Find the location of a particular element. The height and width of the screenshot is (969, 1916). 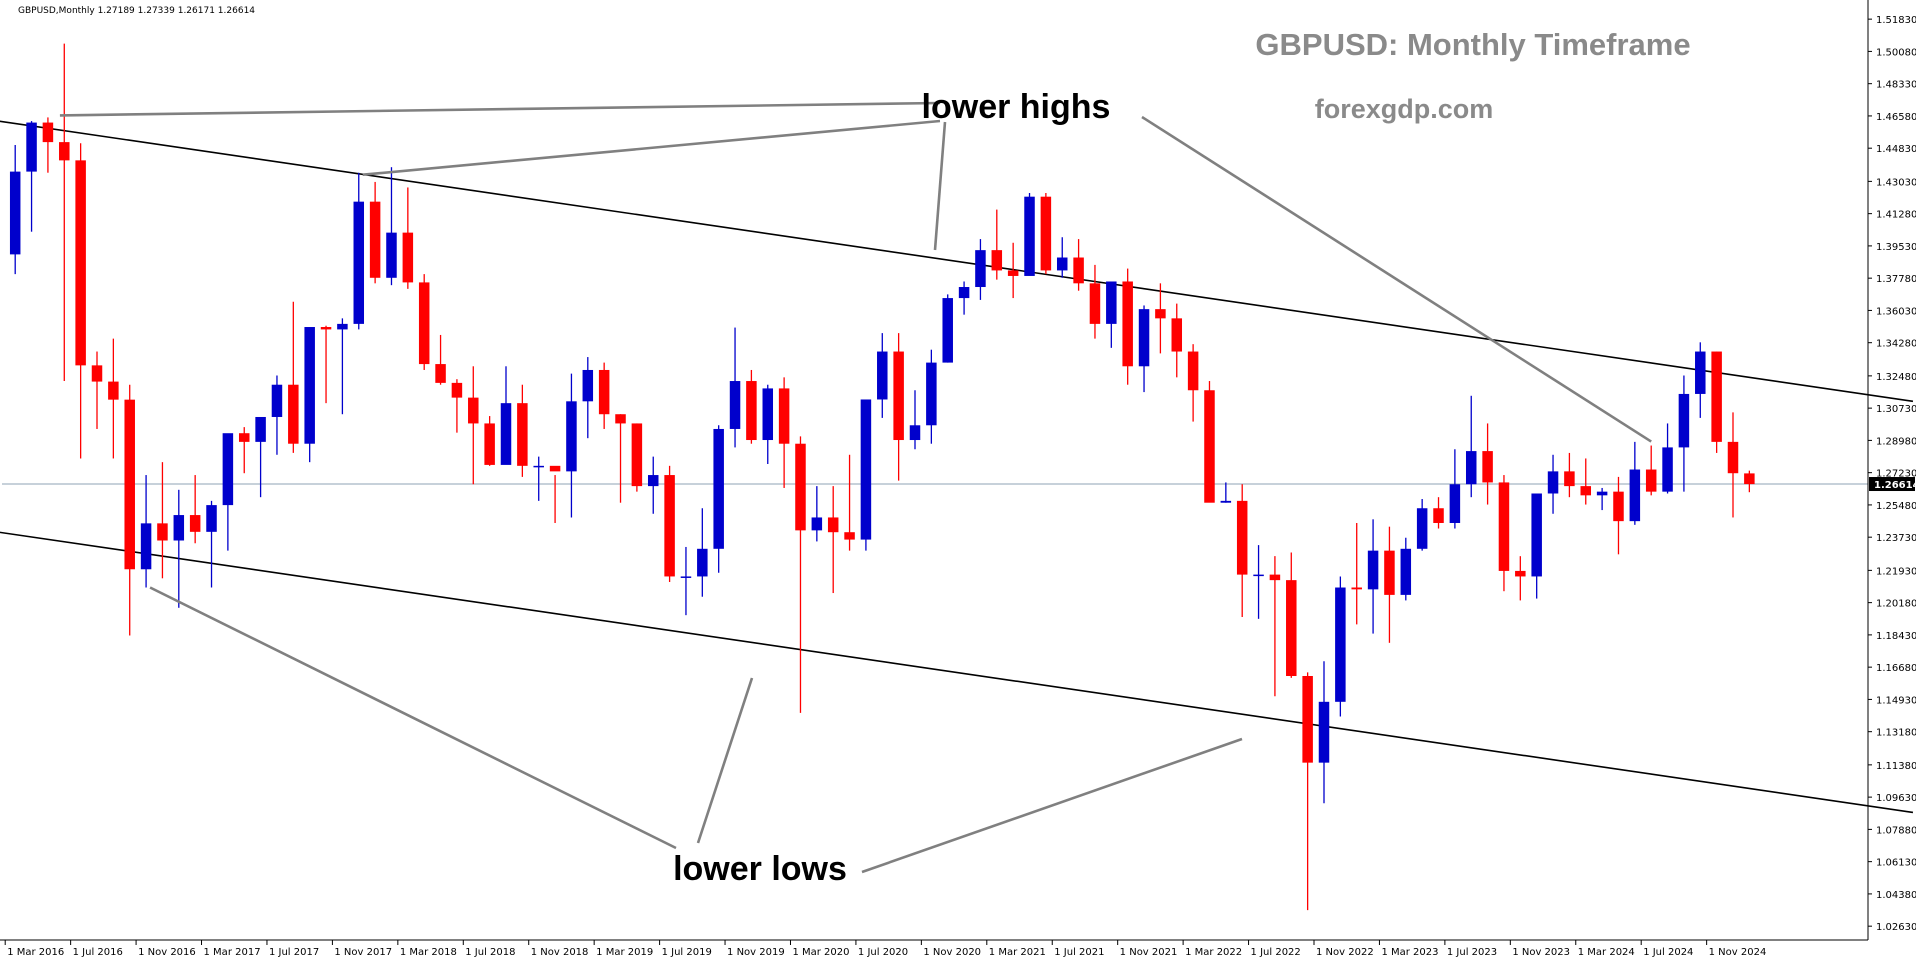

time-tick-label: 1 Nov 2023 is located at coordinates (1541, 952).